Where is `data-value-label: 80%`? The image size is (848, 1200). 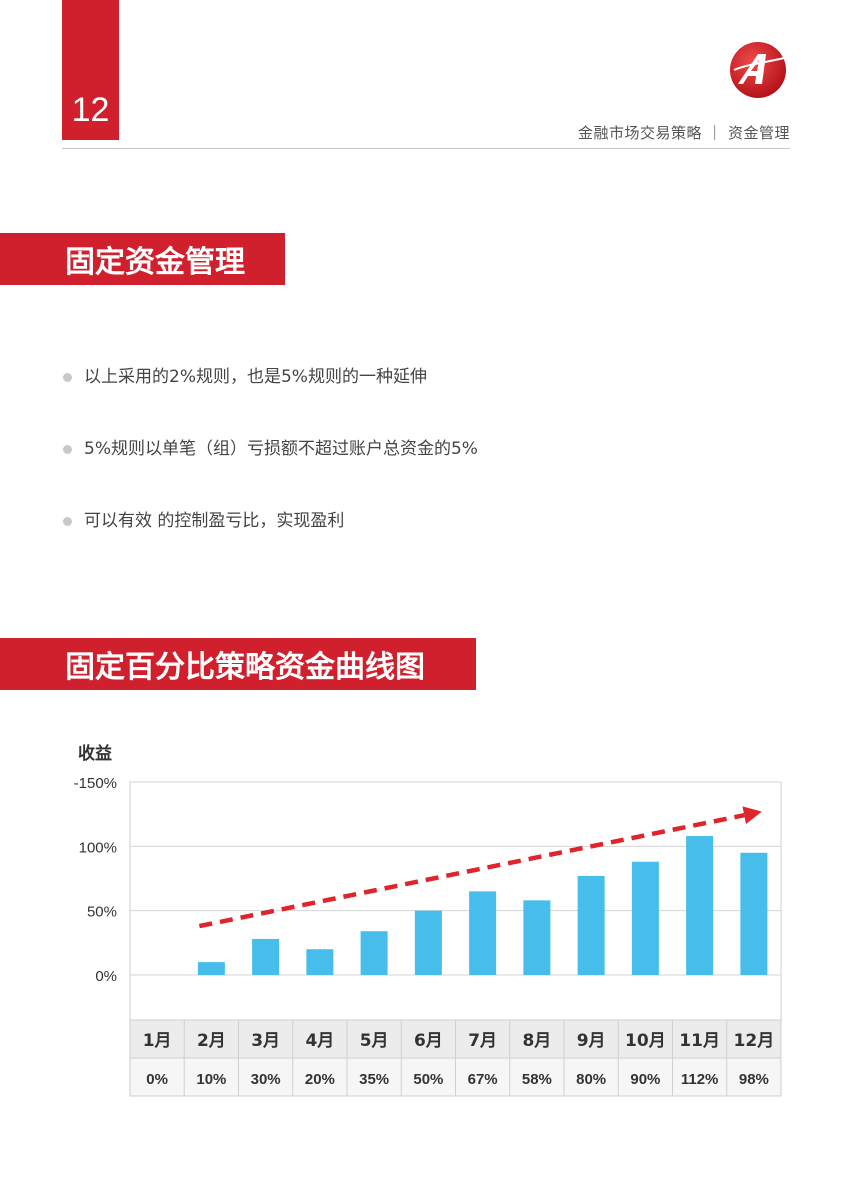
data-value-label: 80% is located at coordinates (591, 1079).